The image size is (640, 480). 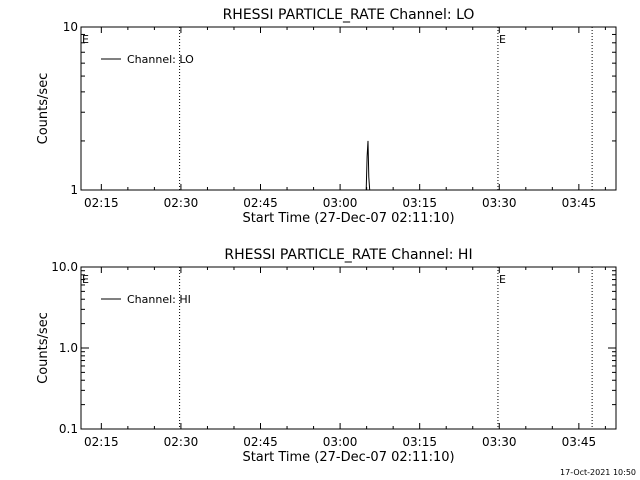 What do you see at coordinates (74, 190) in the screenshot?
I see `y-tick-label: 1` at bounding box center [74, 190].